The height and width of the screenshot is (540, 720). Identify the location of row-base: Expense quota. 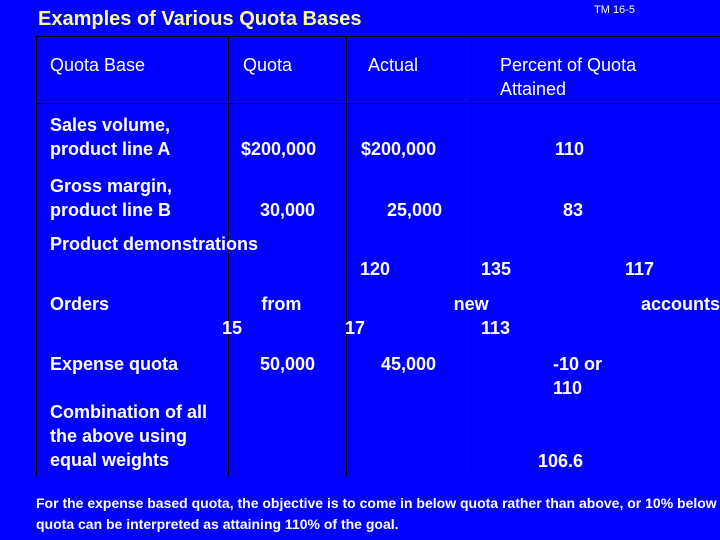
(114, 364).